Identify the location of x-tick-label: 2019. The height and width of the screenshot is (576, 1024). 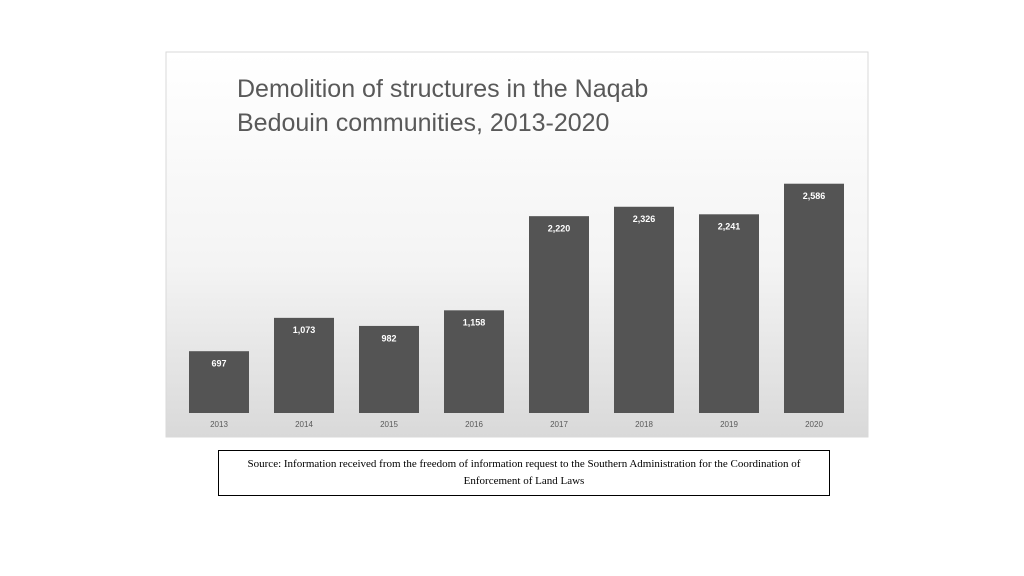
(729, 424).